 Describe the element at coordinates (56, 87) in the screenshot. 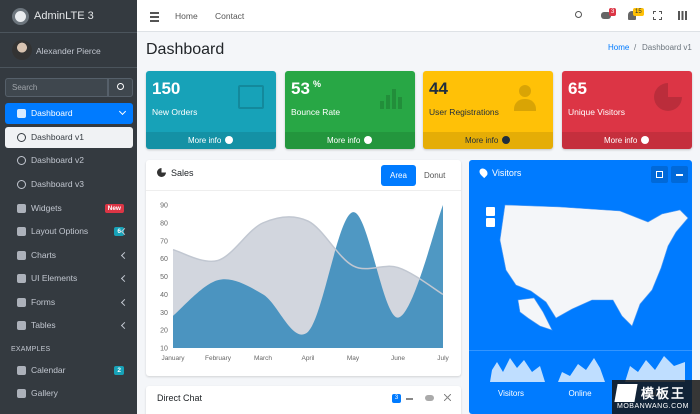

I see `search-input` at that location.